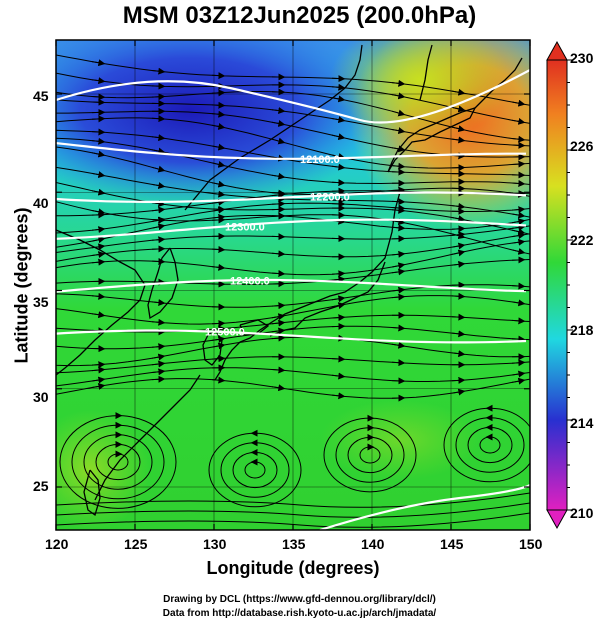  I want to click on coast-honshu-south, so click(327, 299).